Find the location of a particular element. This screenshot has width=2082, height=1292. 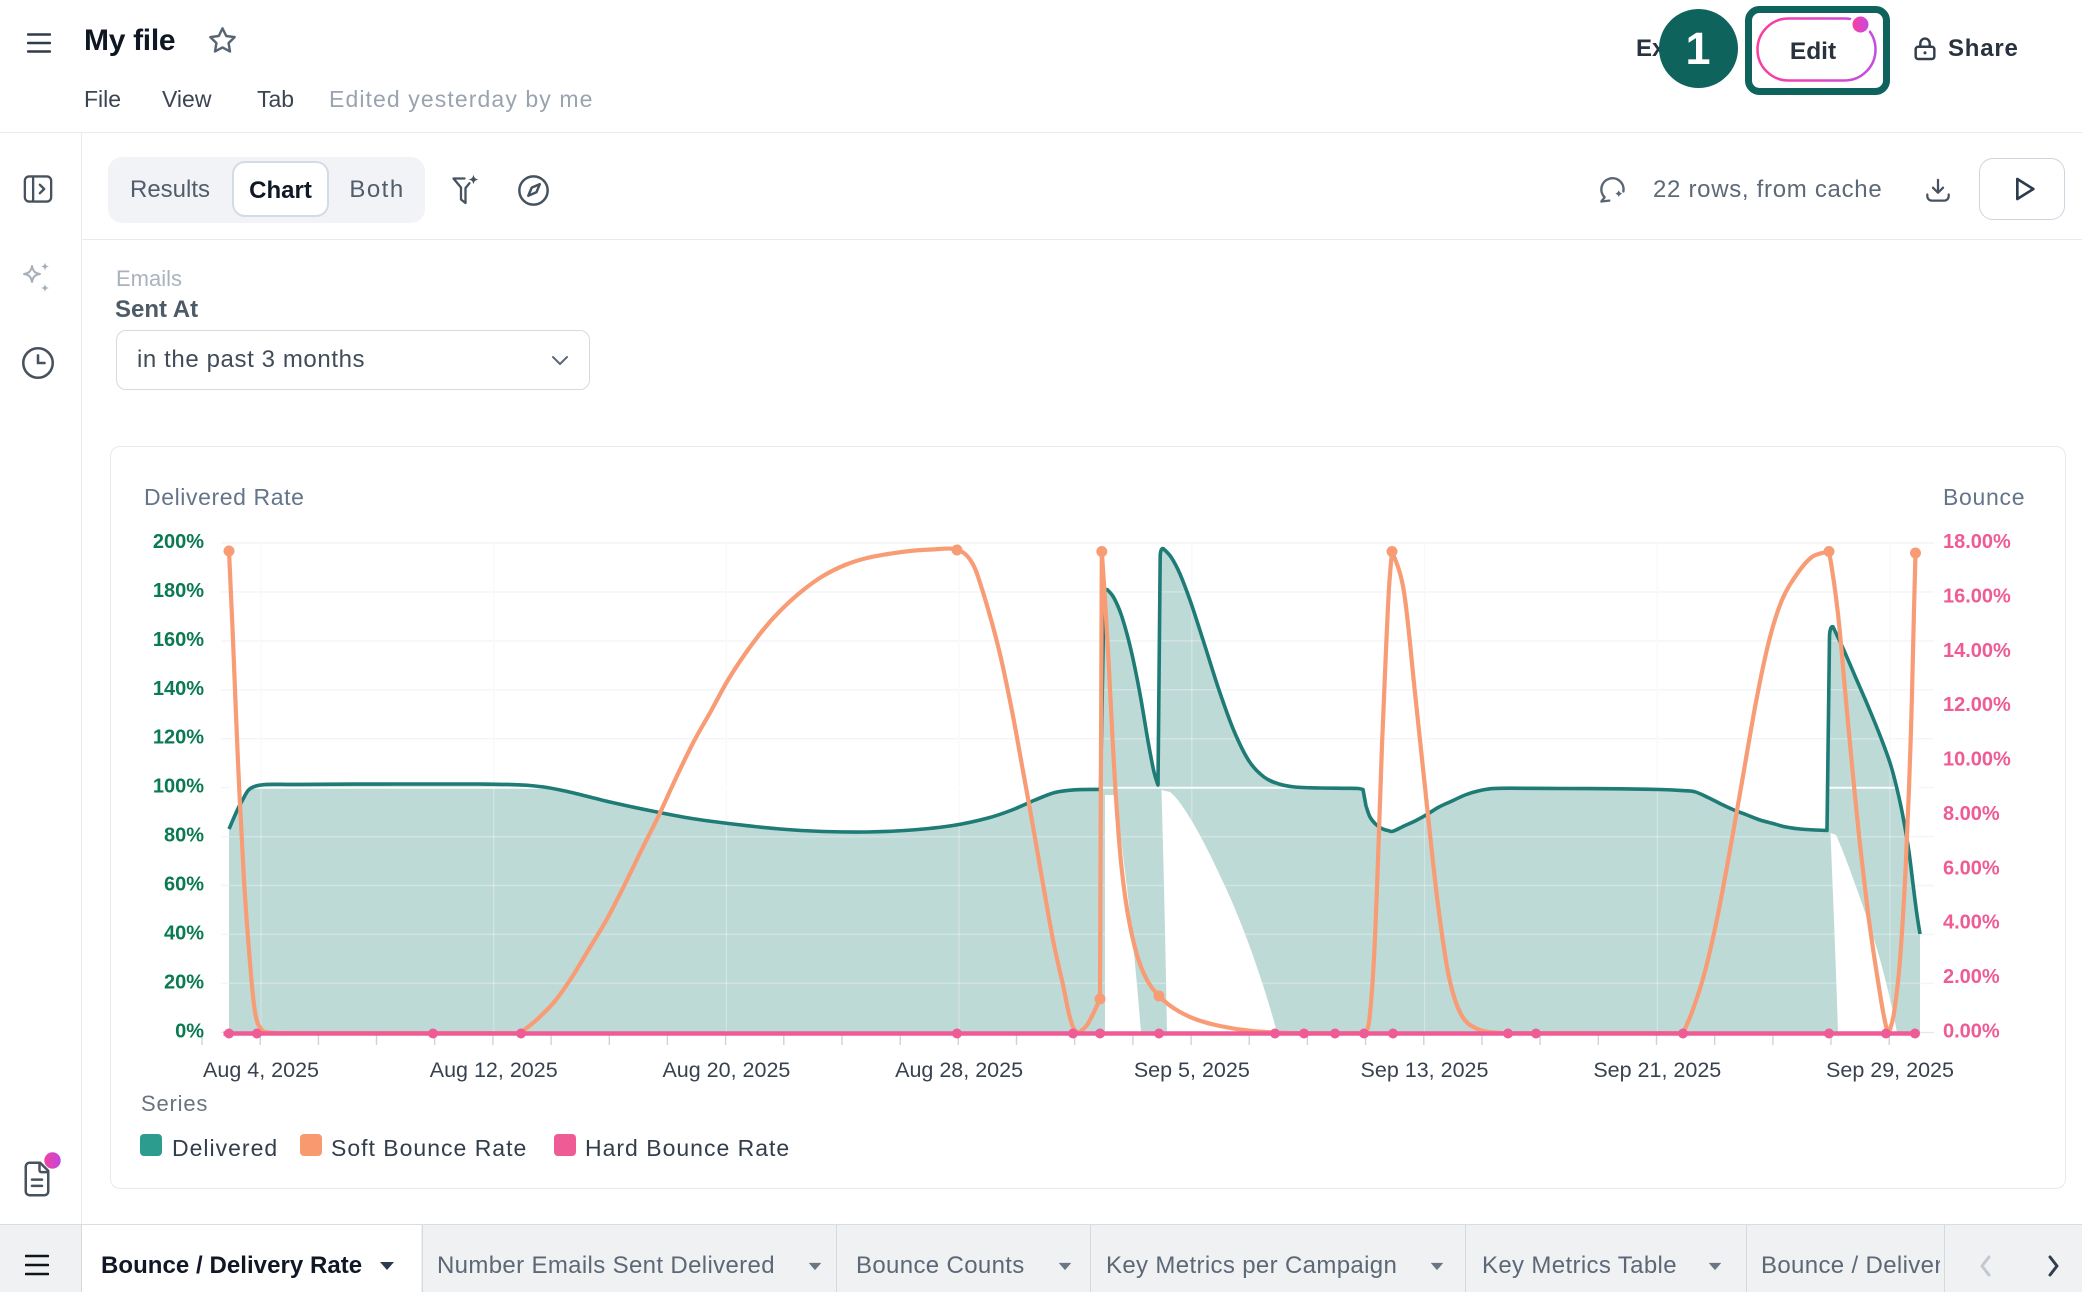

svg-text: Hard Bounce Rate is located at coordinates (687, 1148).